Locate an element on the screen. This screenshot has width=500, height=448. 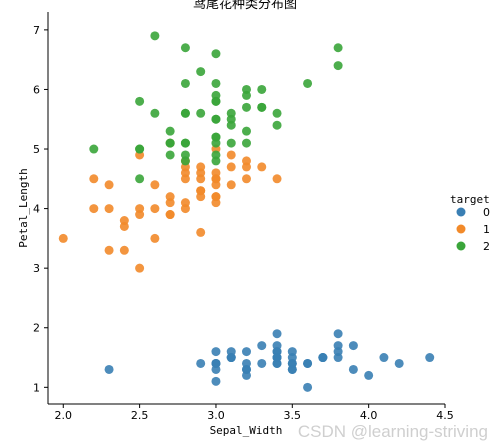
y-tick-label: 5 is located at coordinates (36, 149).